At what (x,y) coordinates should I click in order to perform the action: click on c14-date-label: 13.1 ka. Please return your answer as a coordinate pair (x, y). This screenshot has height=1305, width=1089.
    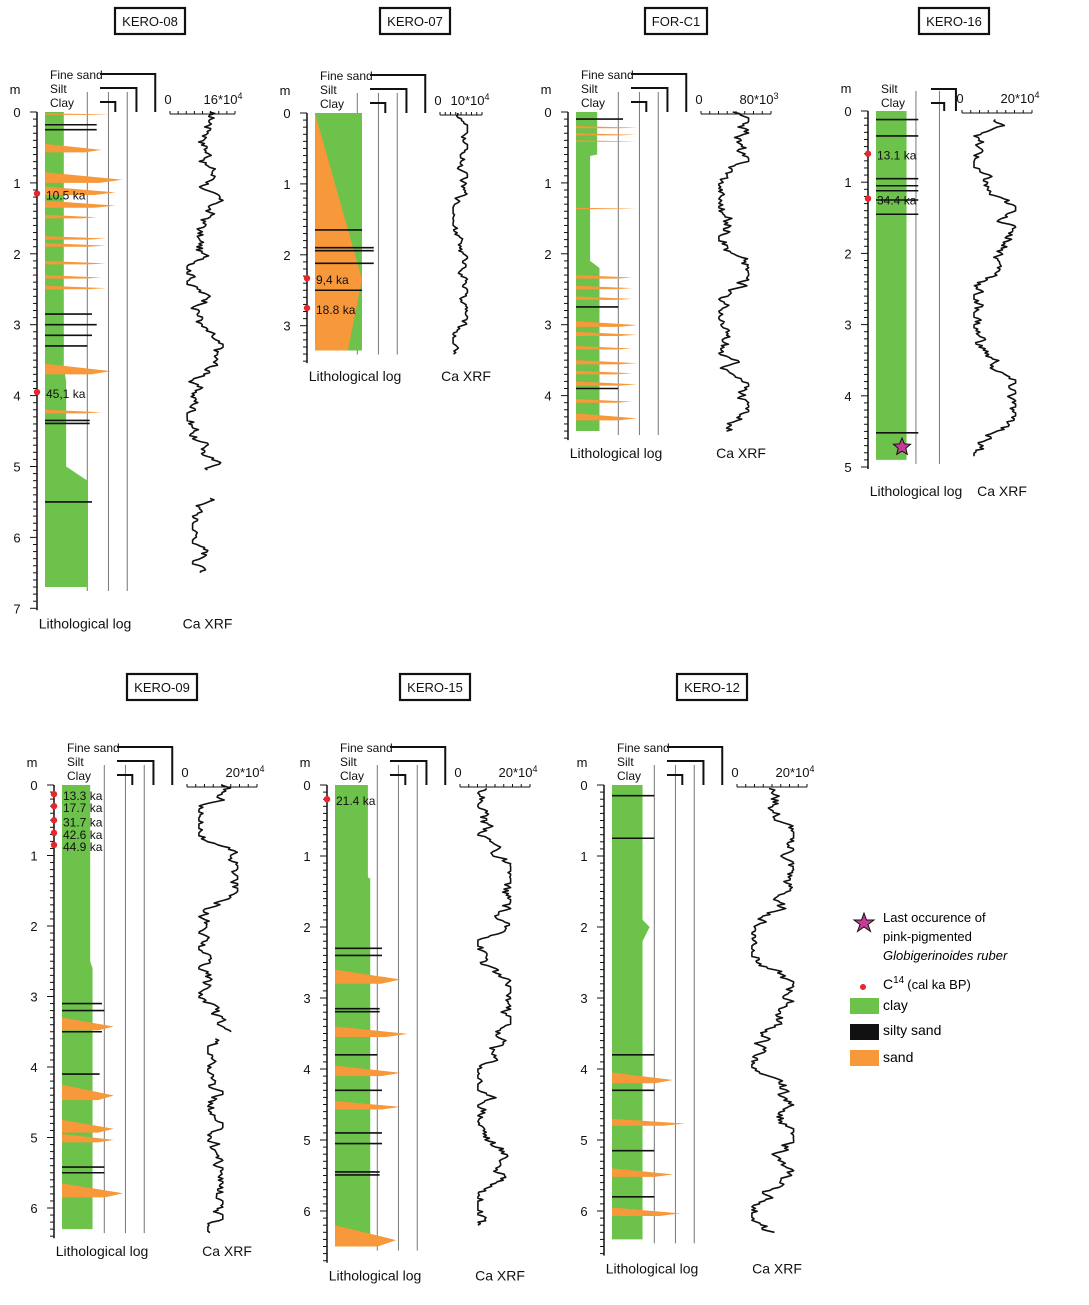
    Looking at the image, I should click on (897, 156).